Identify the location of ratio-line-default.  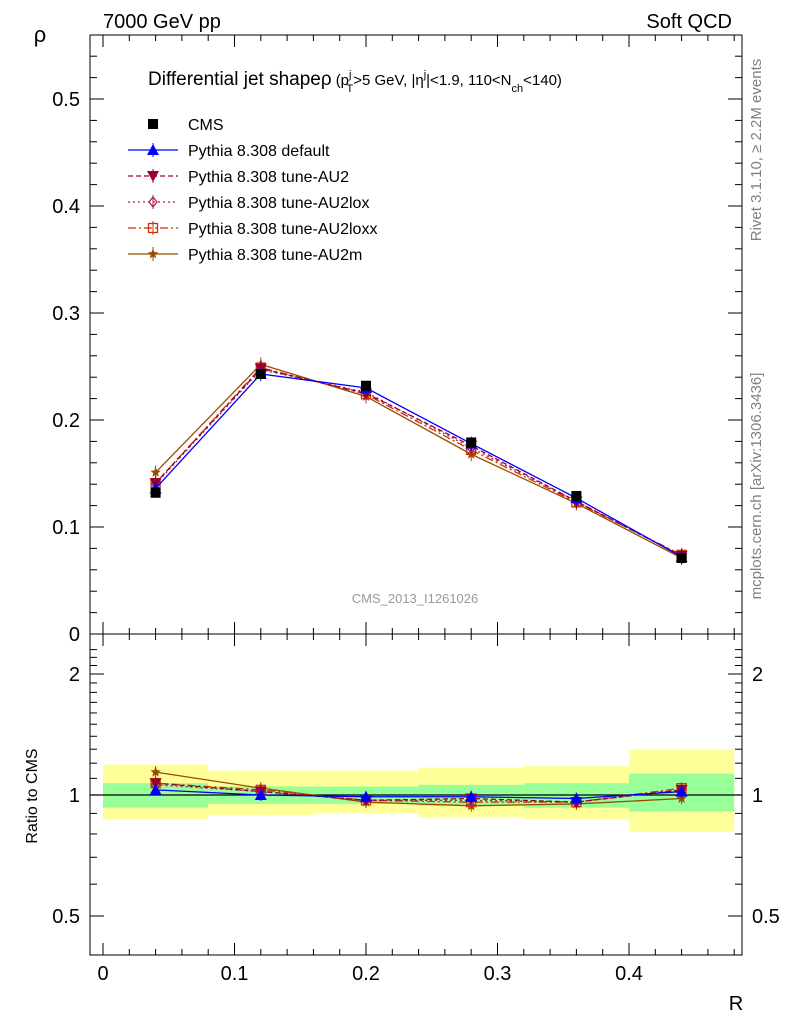
(418, 794).